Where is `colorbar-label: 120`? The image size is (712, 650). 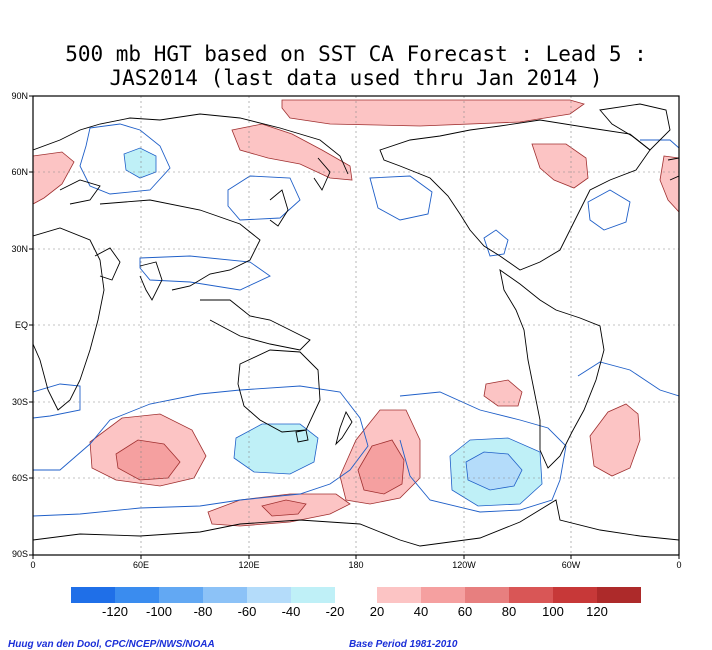 colorbar-label: 120 is located at coordinates (597, 611).